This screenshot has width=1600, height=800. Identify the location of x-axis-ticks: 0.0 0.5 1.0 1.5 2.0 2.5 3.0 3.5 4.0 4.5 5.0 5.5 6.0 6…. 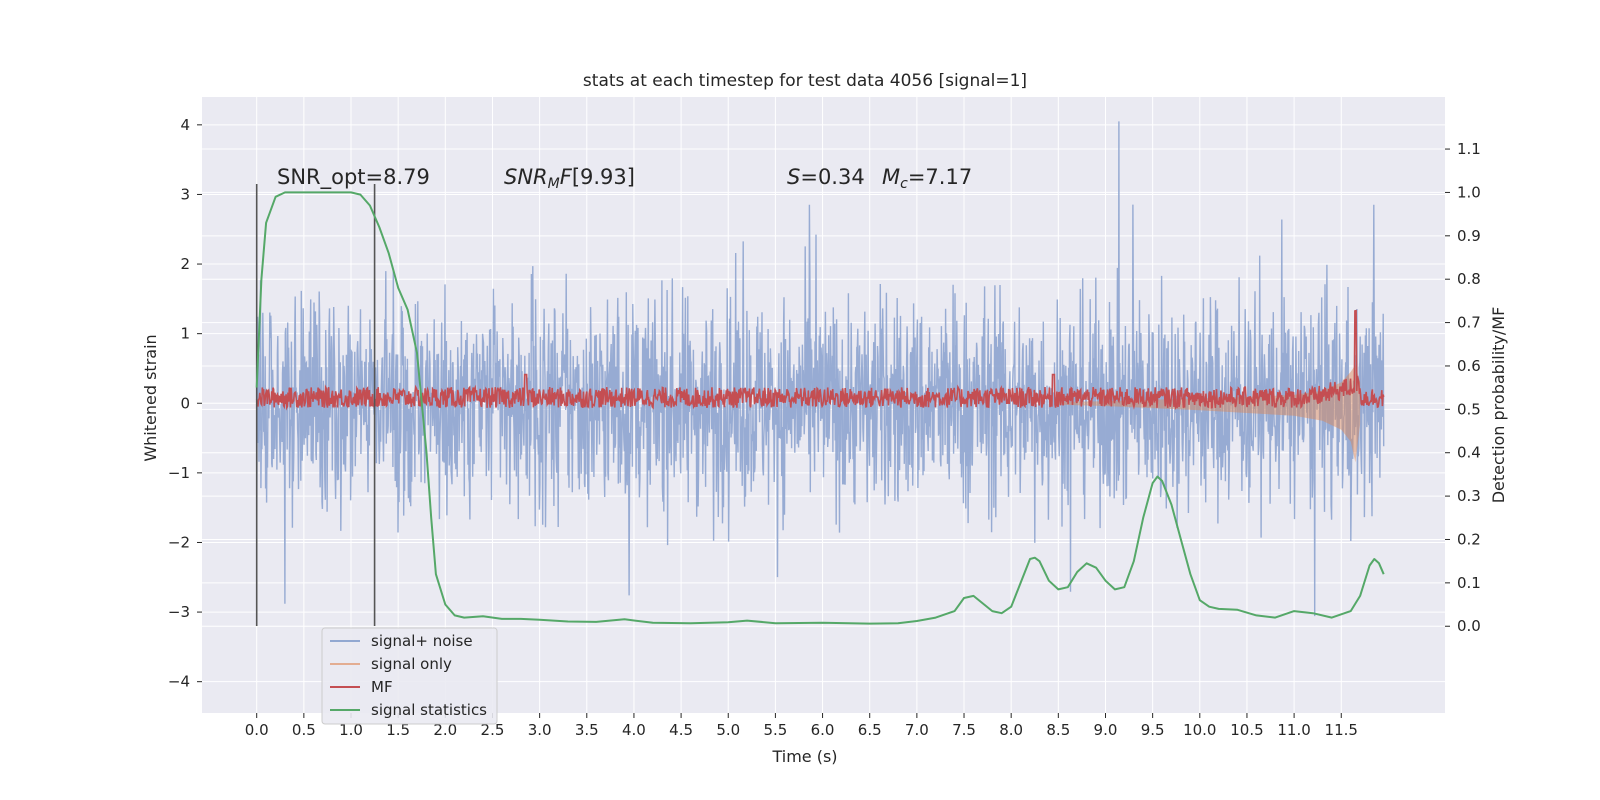
(801, 726).